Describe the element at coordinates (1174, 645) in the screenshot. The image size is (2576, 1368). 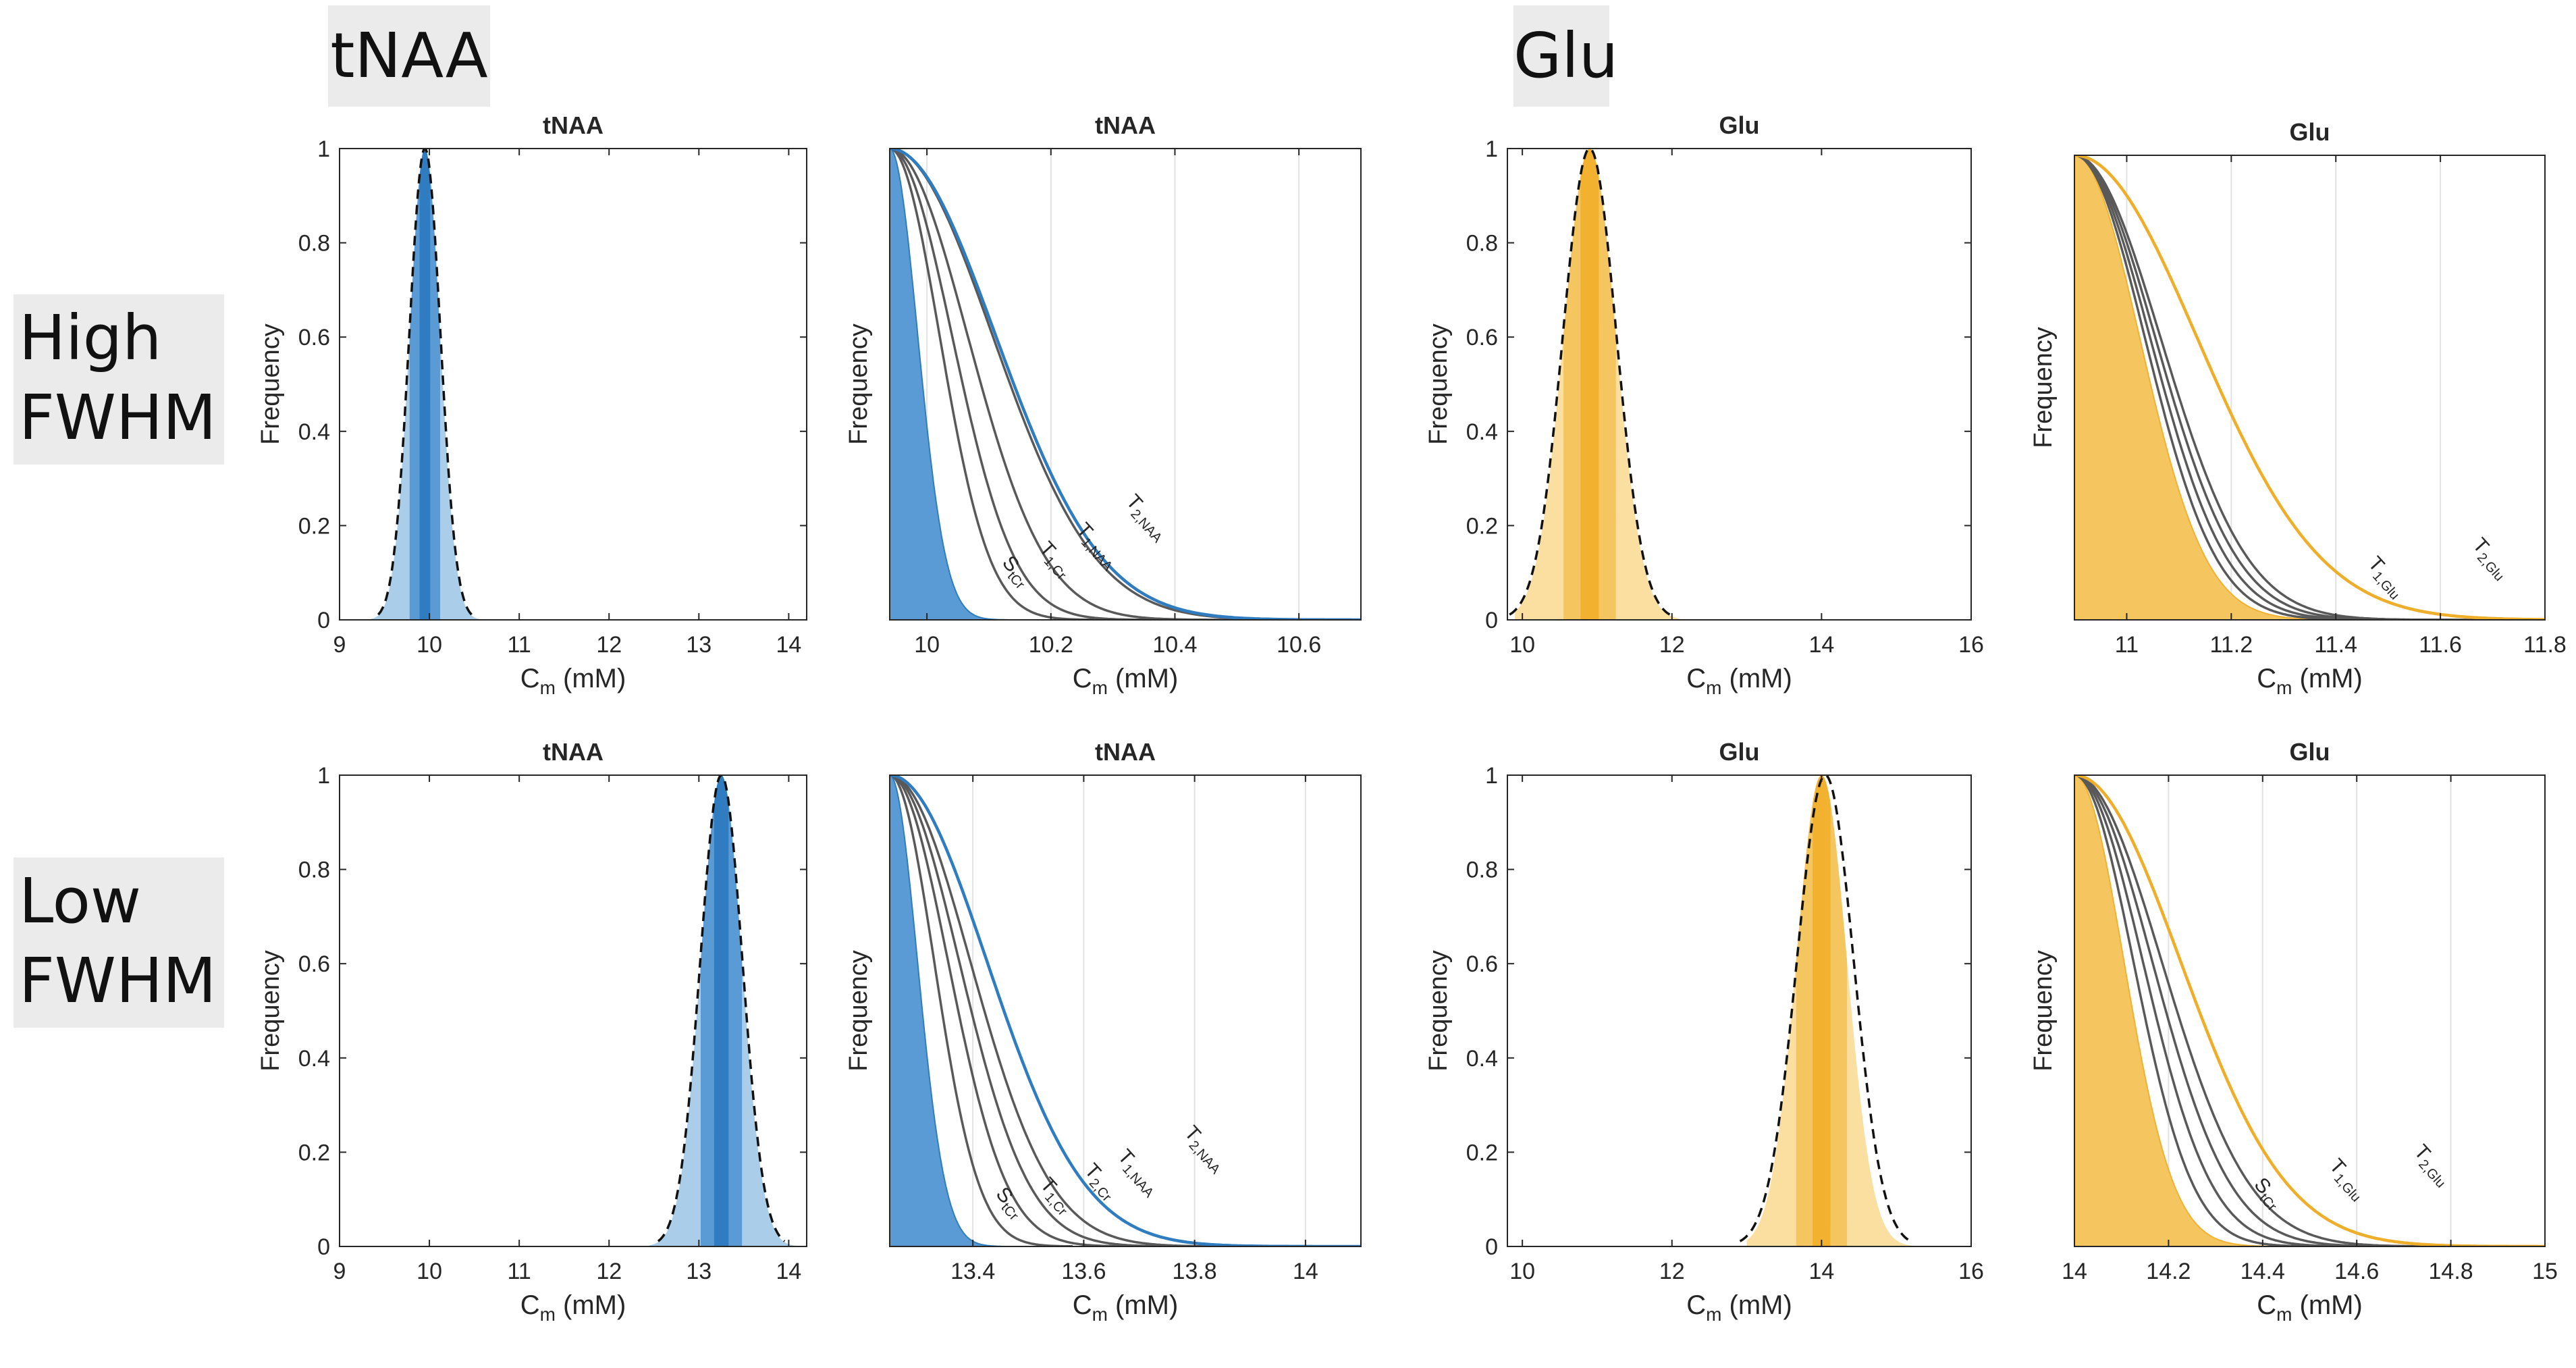
I see `x-tick-label: 10.4` at that location.